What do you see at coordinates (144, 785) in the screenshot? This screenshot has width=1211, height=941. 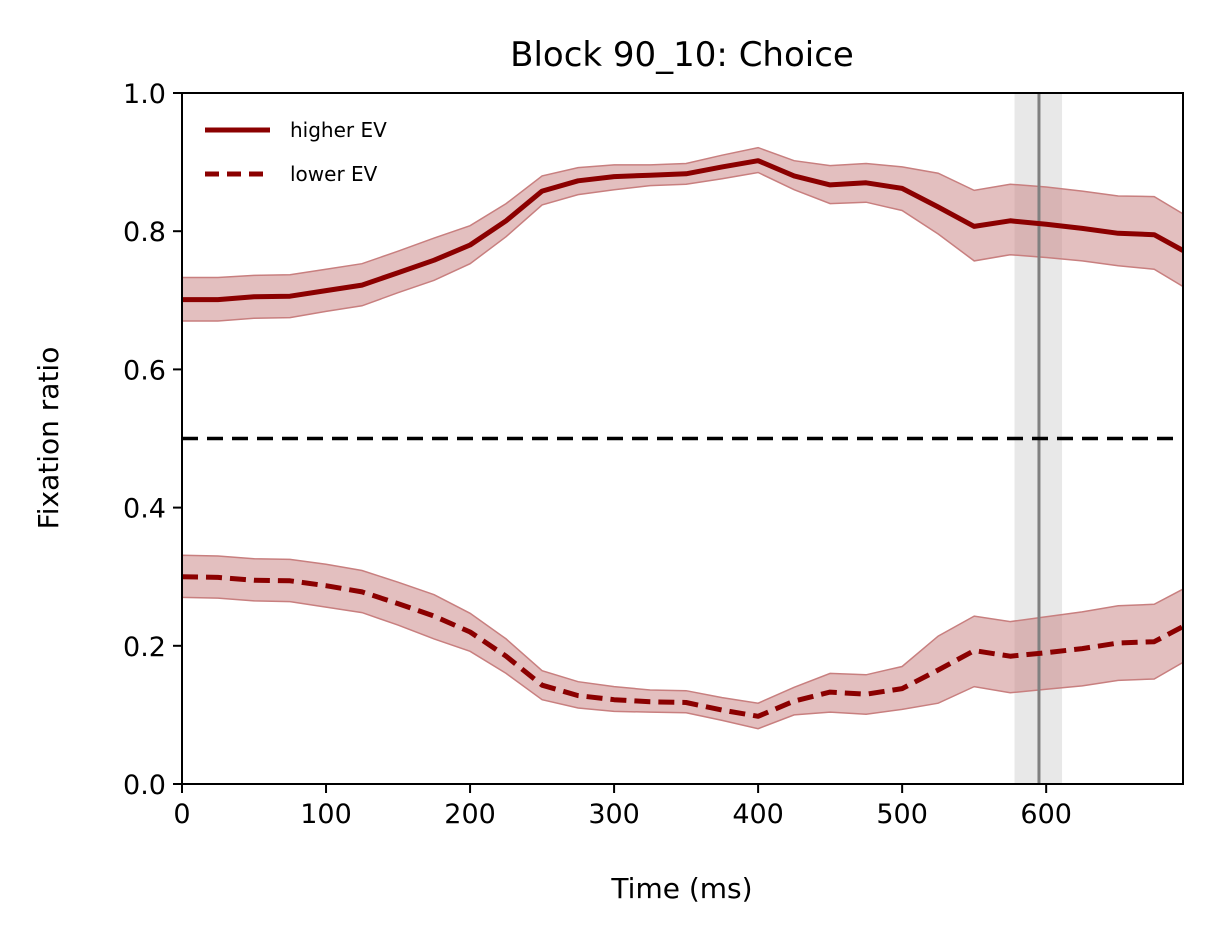 I see `y-tick-label: 0.0` at bounding box center [144, 785].